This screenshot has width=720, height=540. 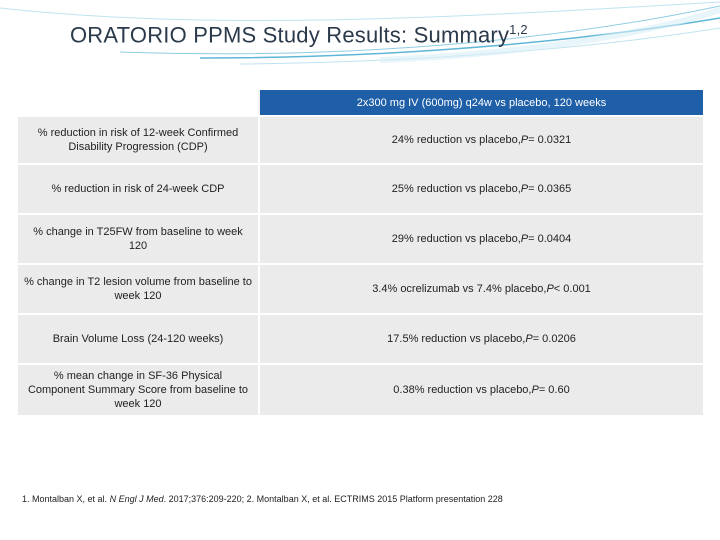 I want to click on header-swoosh-decoration, so click(x=360, y=33).